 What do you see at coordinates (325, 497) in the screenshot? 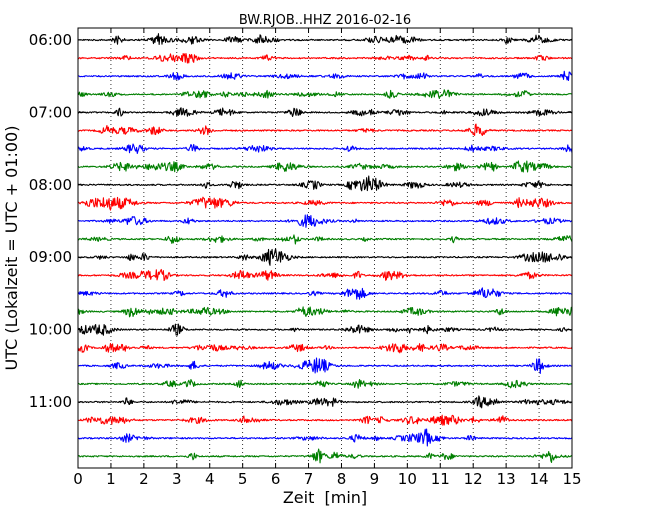
I see `x-axis-label: Zeit [min]` at bounding box center [325, 497].